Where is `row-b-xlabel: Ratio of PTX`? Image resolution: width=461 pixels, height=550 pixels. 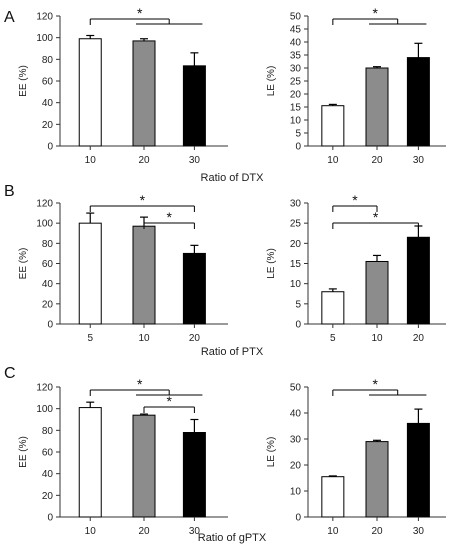
row-b-xlabel: Ratio of PTX is located at coordinates (232, 352).